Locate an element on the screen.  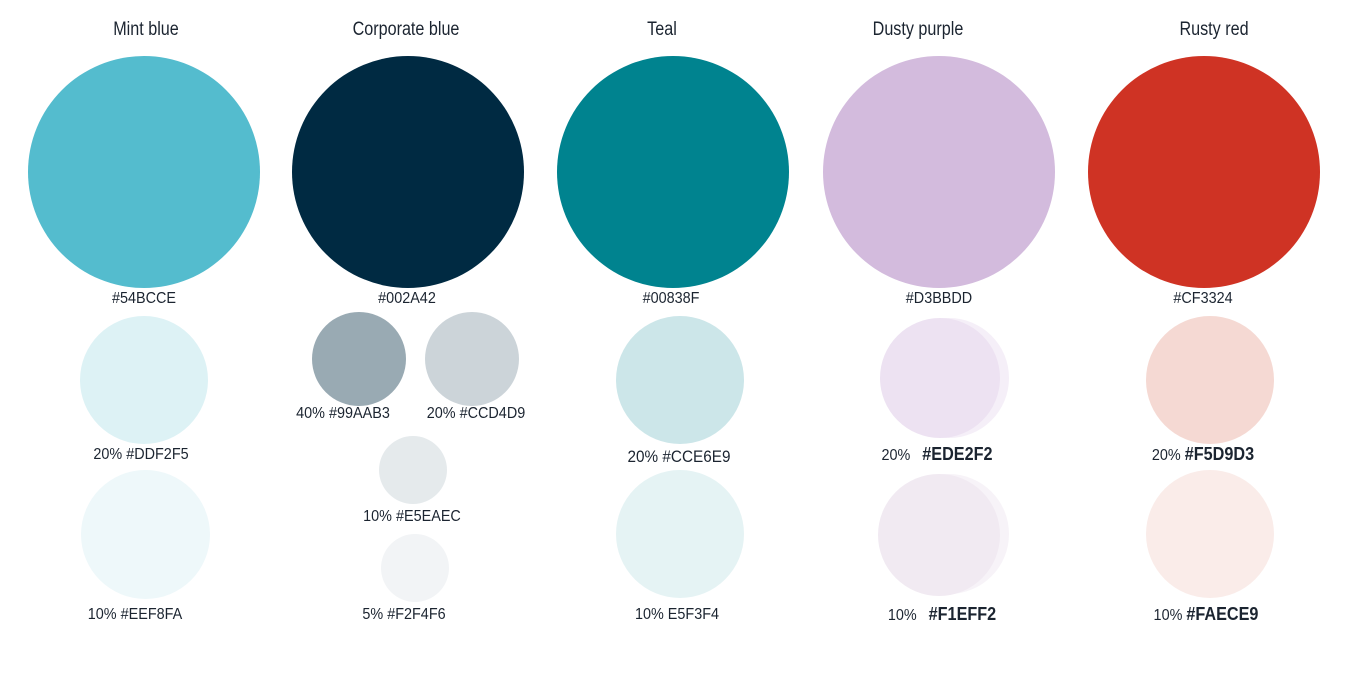
swatch-rusty-red-main is located at coordinates (1204, 172).